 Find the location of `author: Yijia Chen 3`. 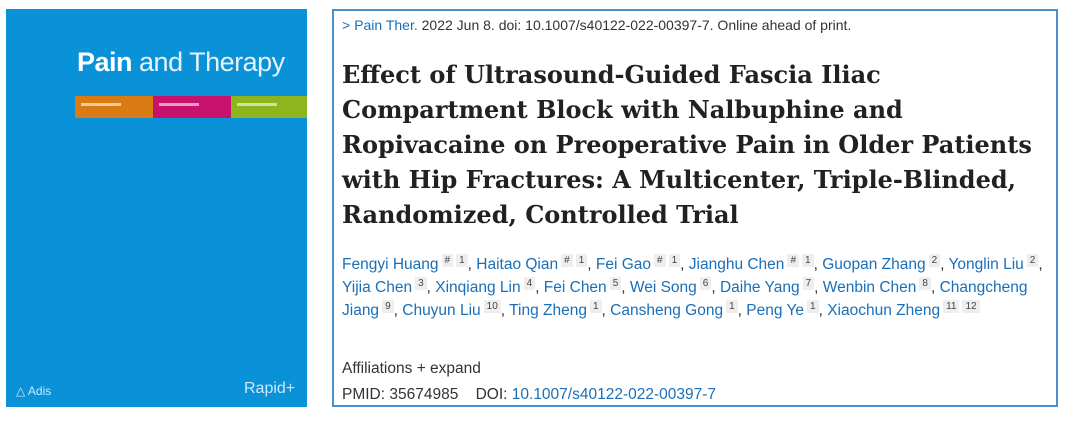

author: Yijia Chen 3 is located at coordinates (384, 286).